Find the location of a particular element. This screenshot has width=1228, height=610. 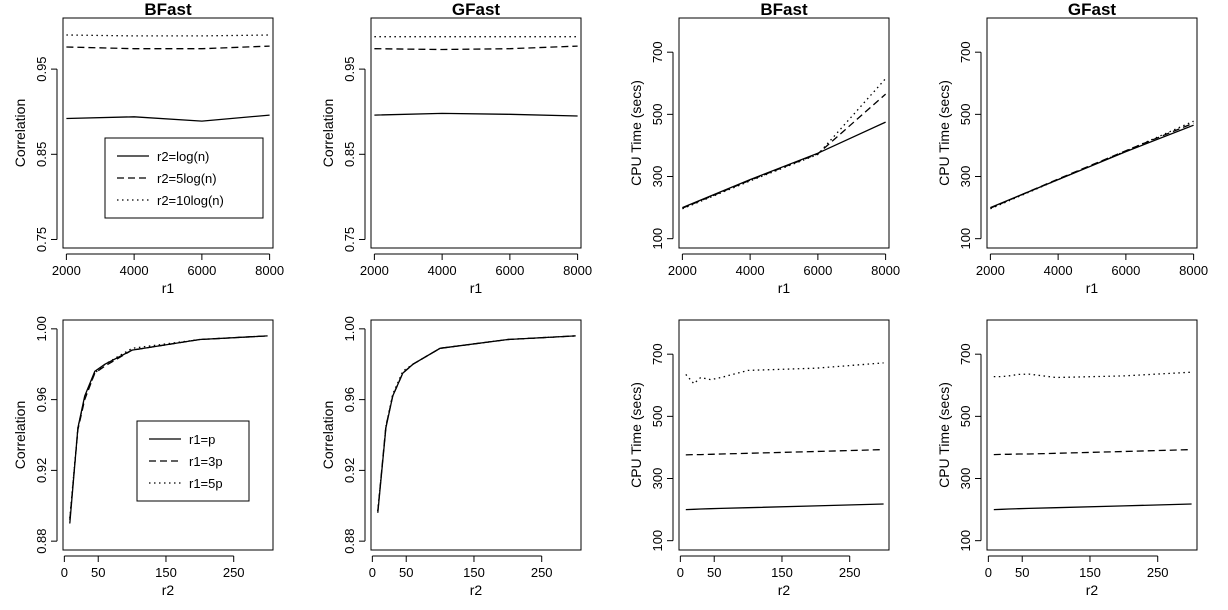

y-axis-label: Correlation is located at coordinates (328, 435).